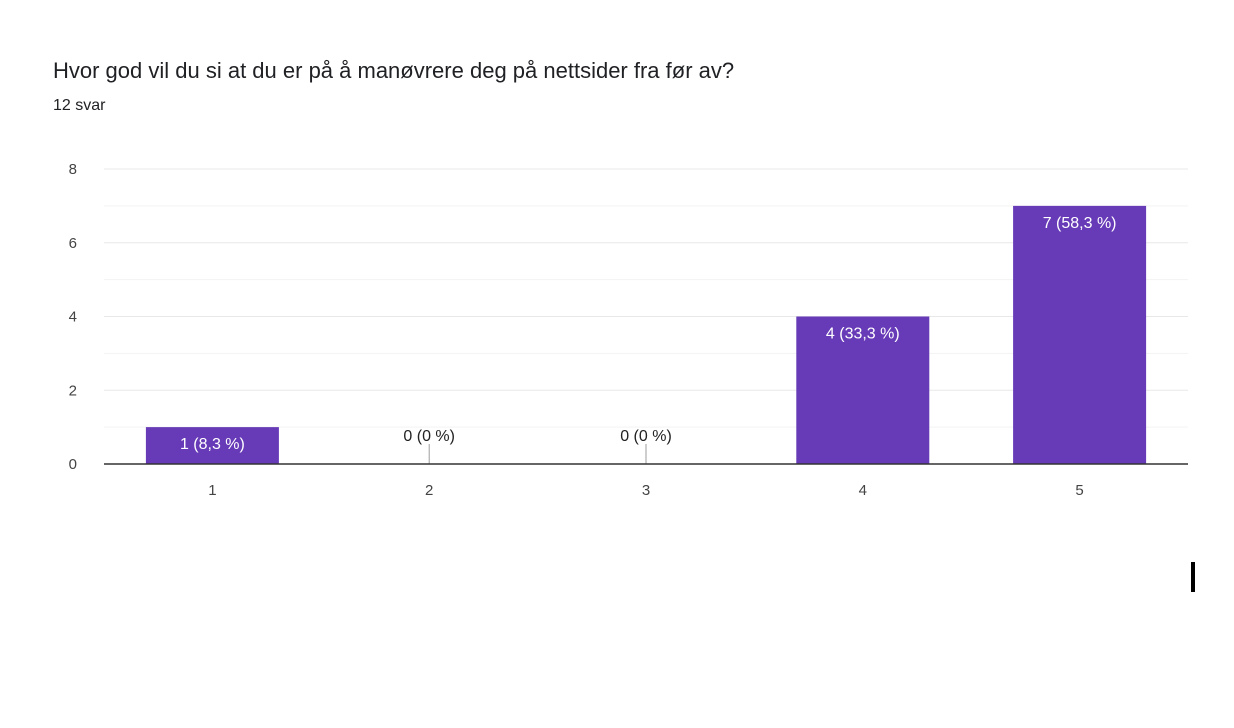 The image size is (1234, 728). Describe the element at coordinates (863, 334) in the screenshot. I see `data-label: 4 (33,3 %)` at that location.